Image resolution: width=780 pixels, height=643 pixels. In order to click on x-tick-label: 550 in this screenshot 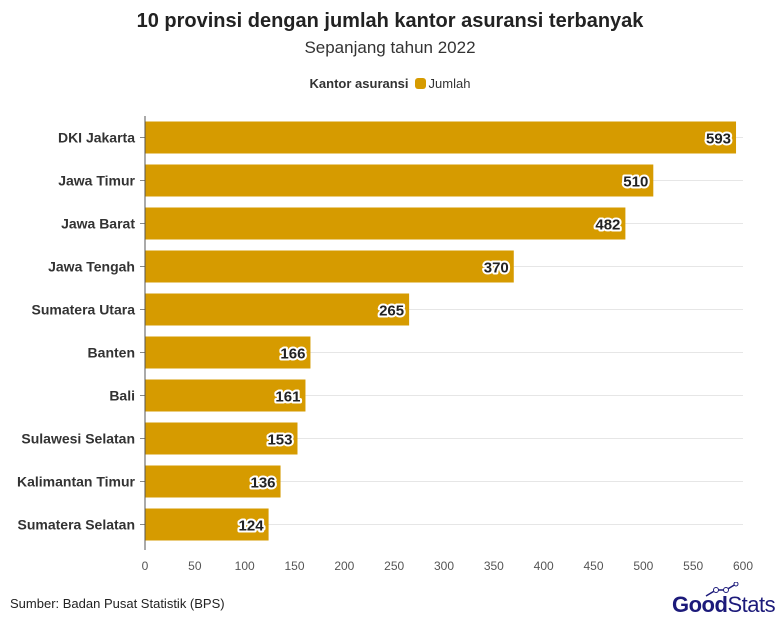, I will do `click(693, 566)`.